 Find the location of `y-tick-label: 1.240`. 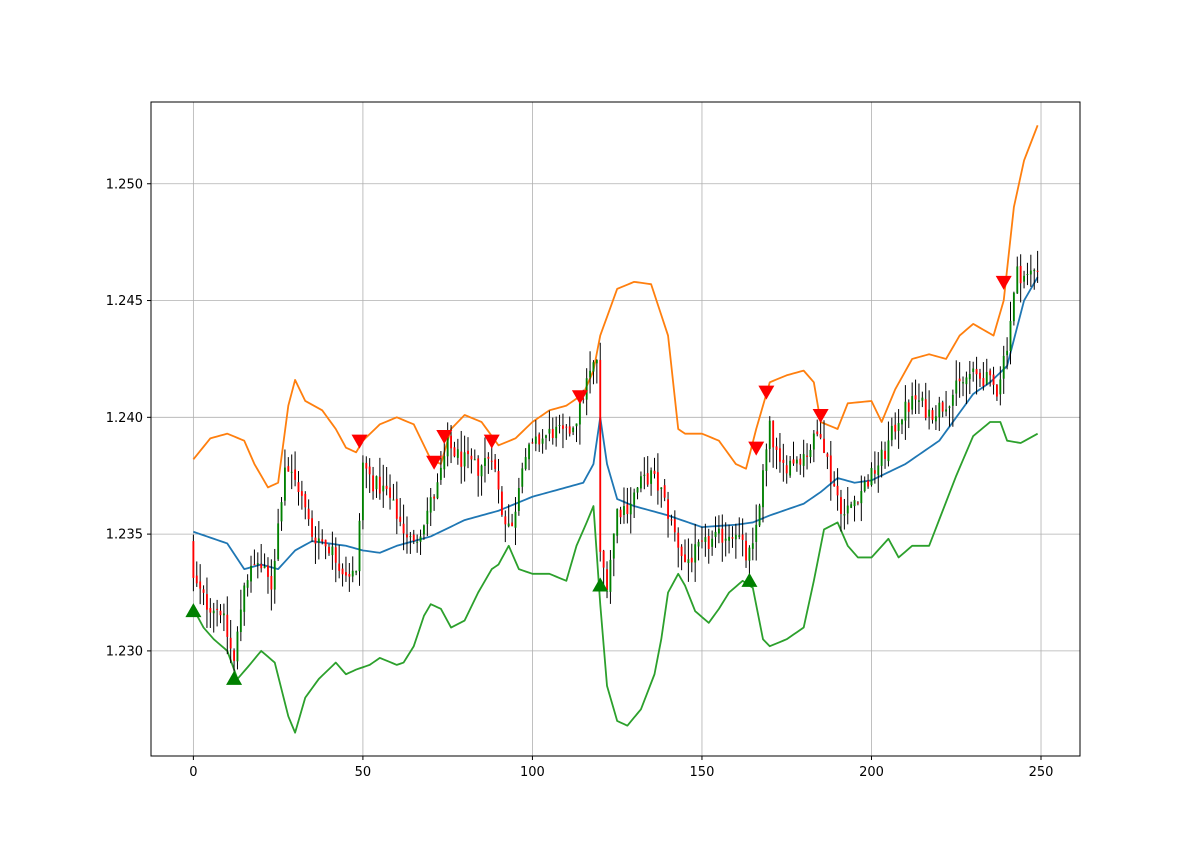

y-tick-label: 1.240 is located at coordinates (124, 418).